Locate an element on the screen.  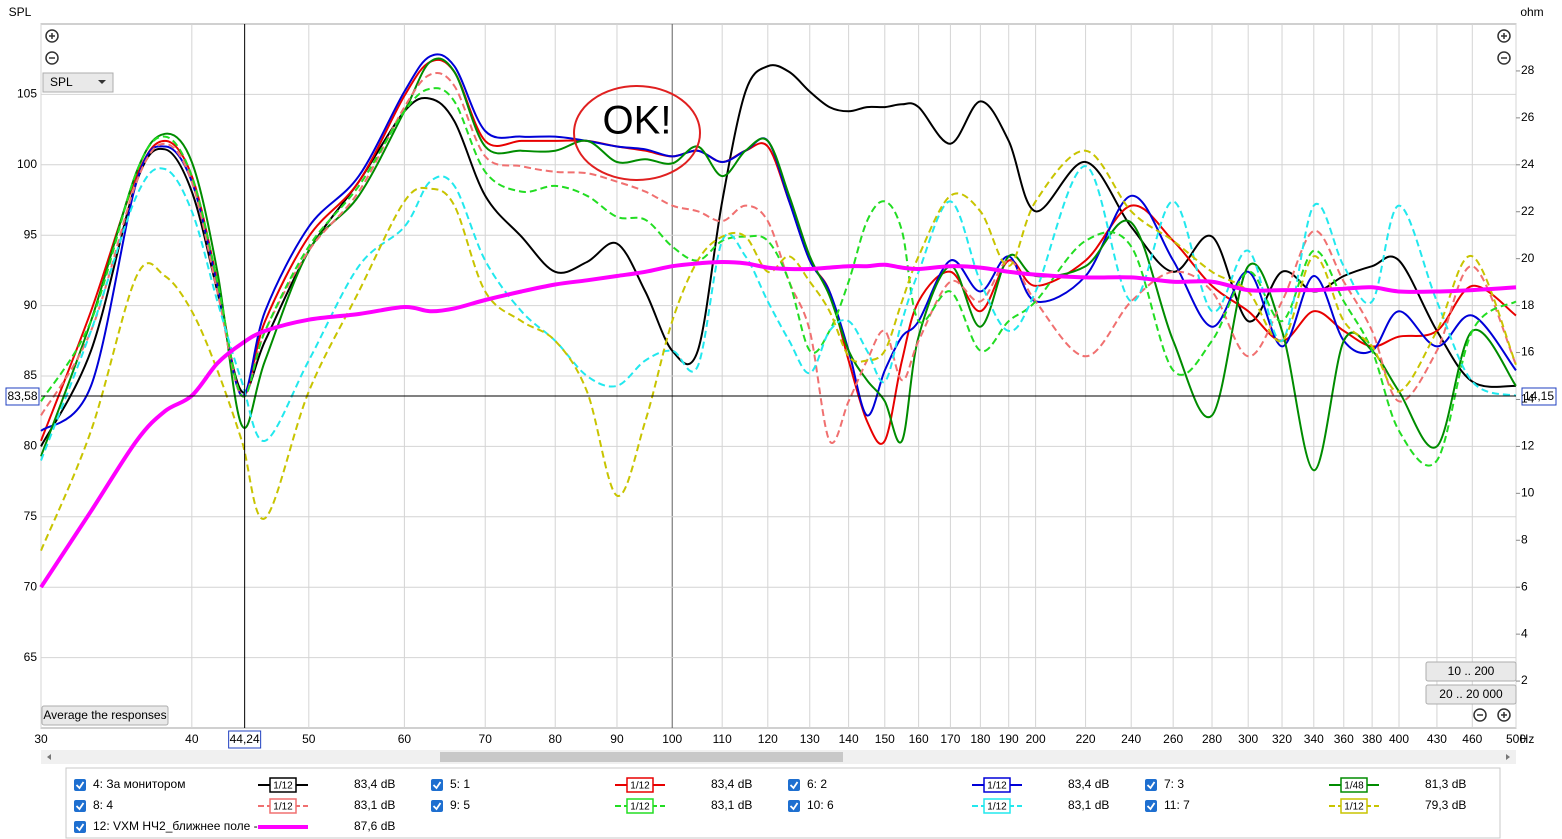
x-tick-label: 110 is located at coordinates (722, 739).